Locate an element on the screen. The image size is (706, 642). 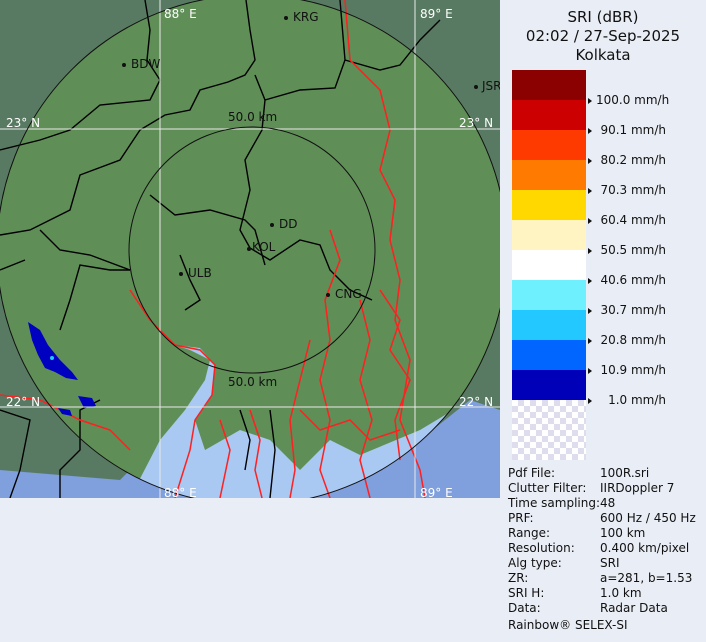
product-title: SRI (dBR) is located at coordinates (603, 17).